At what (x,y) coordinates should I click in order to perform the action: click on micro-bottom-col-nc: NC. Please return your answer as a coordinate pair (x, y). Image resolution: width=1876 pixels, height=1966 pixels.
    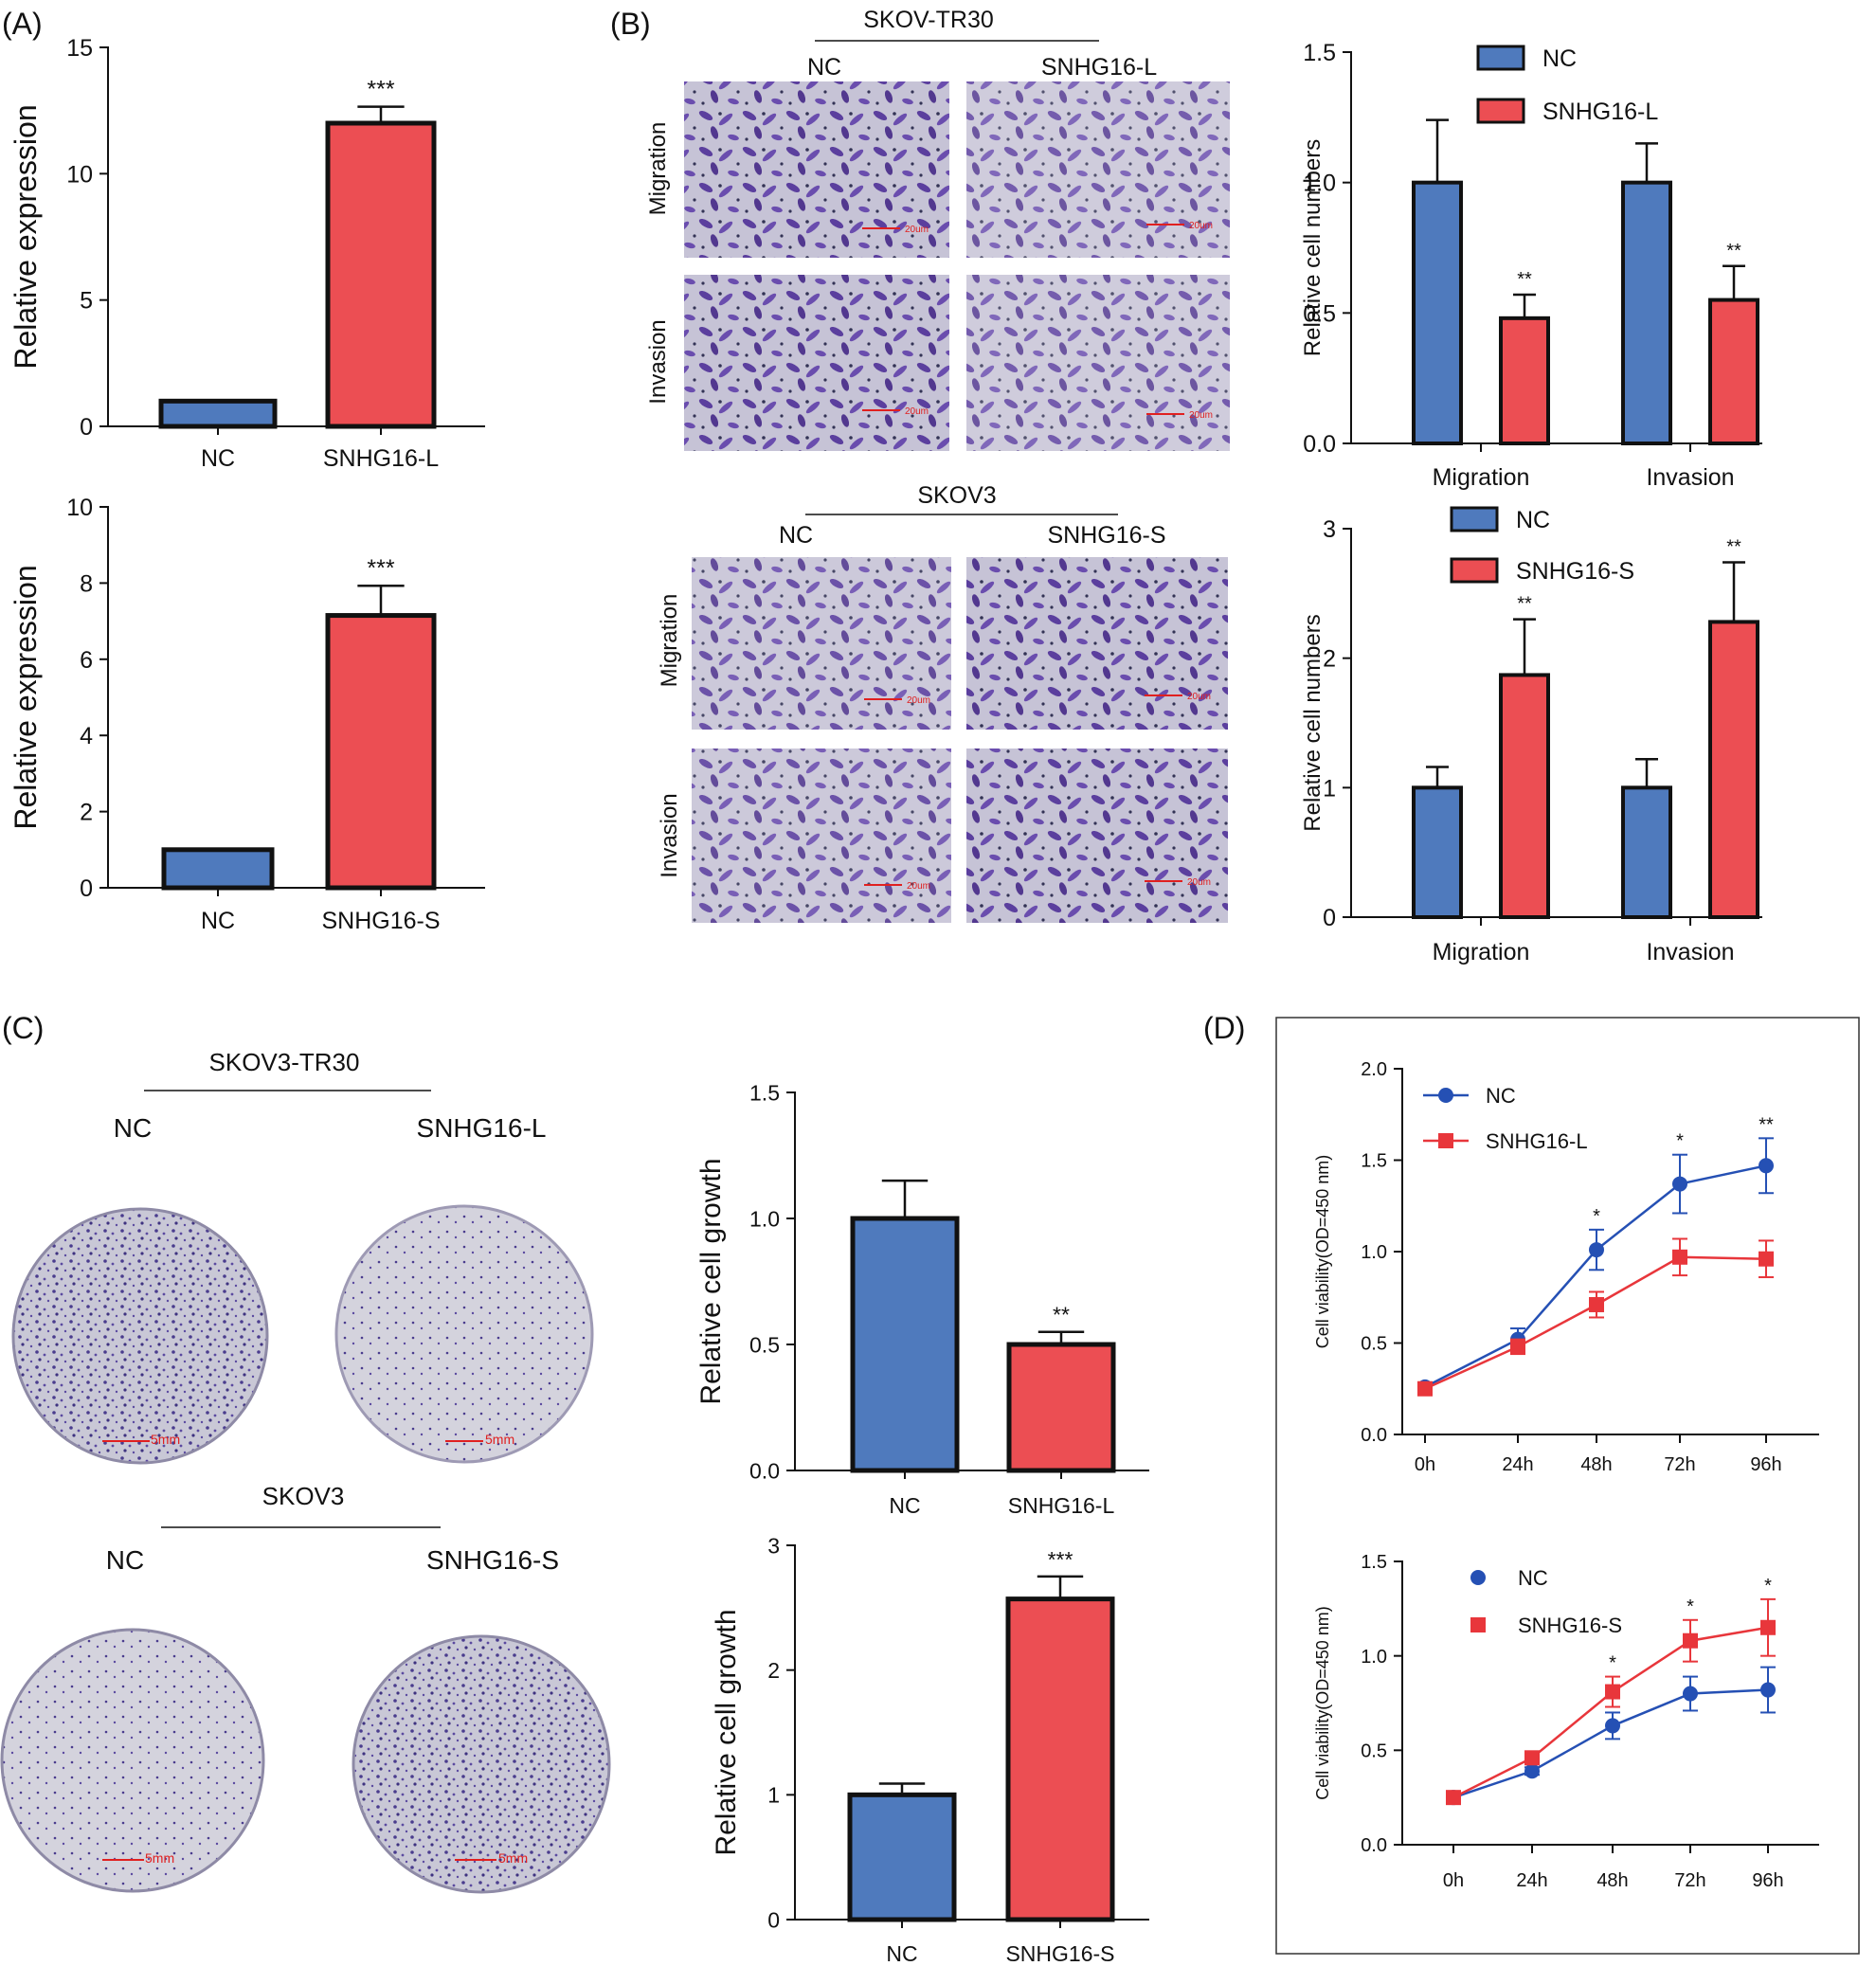
    Looking at the image, I should click on (796, 535).